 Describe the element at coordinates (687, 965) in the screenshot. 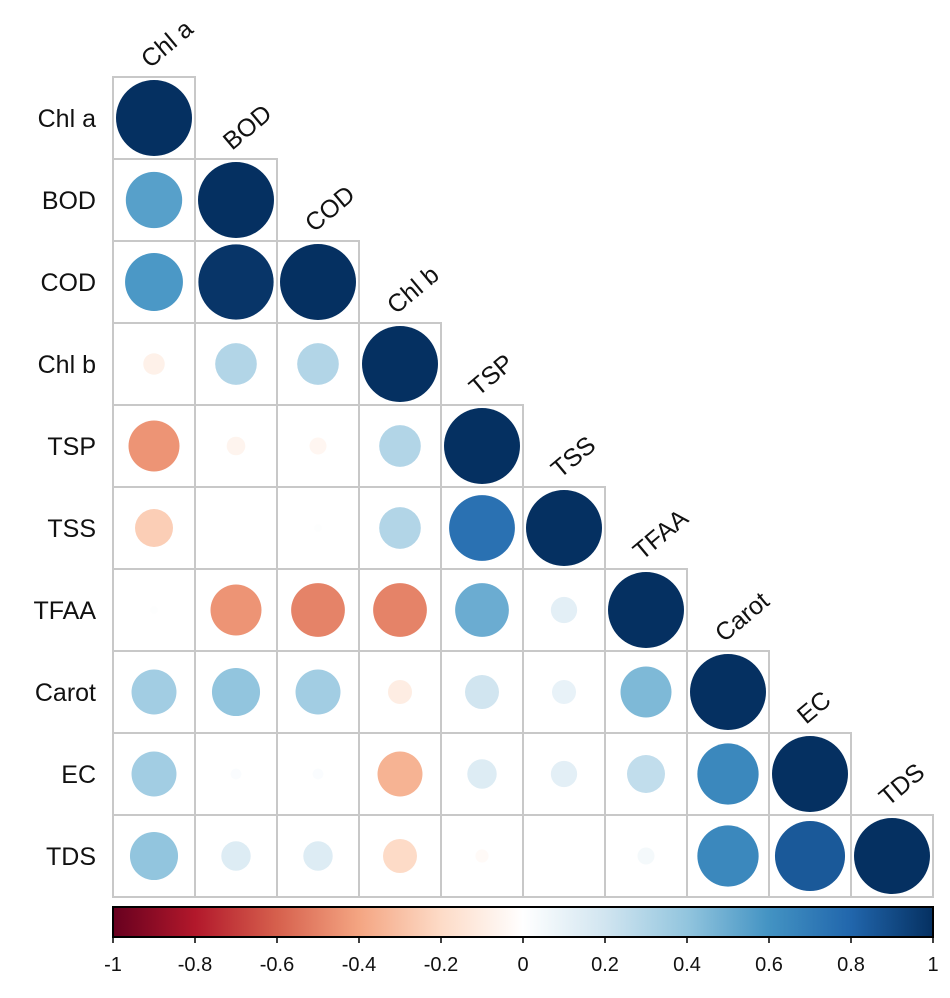

I see `colorbar-tick-label: 0.4` at that location.